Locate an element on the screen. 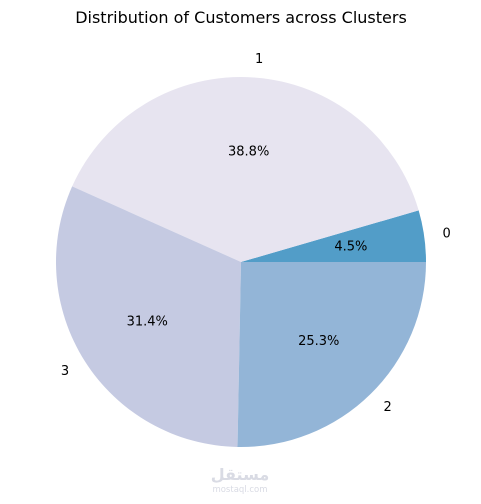 The width and height of the screenshot is (481, 504). slice-label-1: 1 is located at coordinates (259, 59).